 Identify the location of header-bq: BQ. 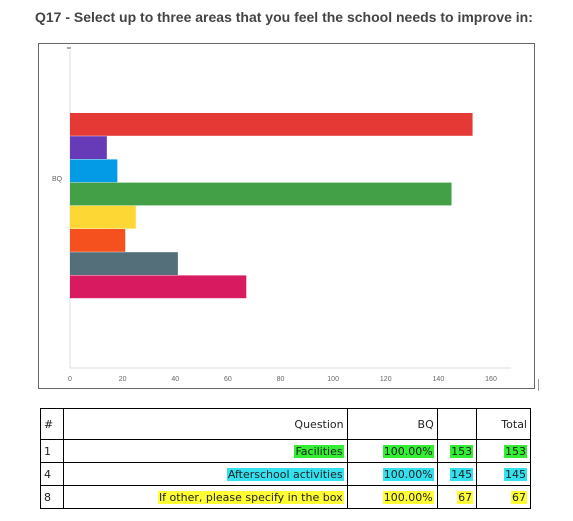
(392, 424).